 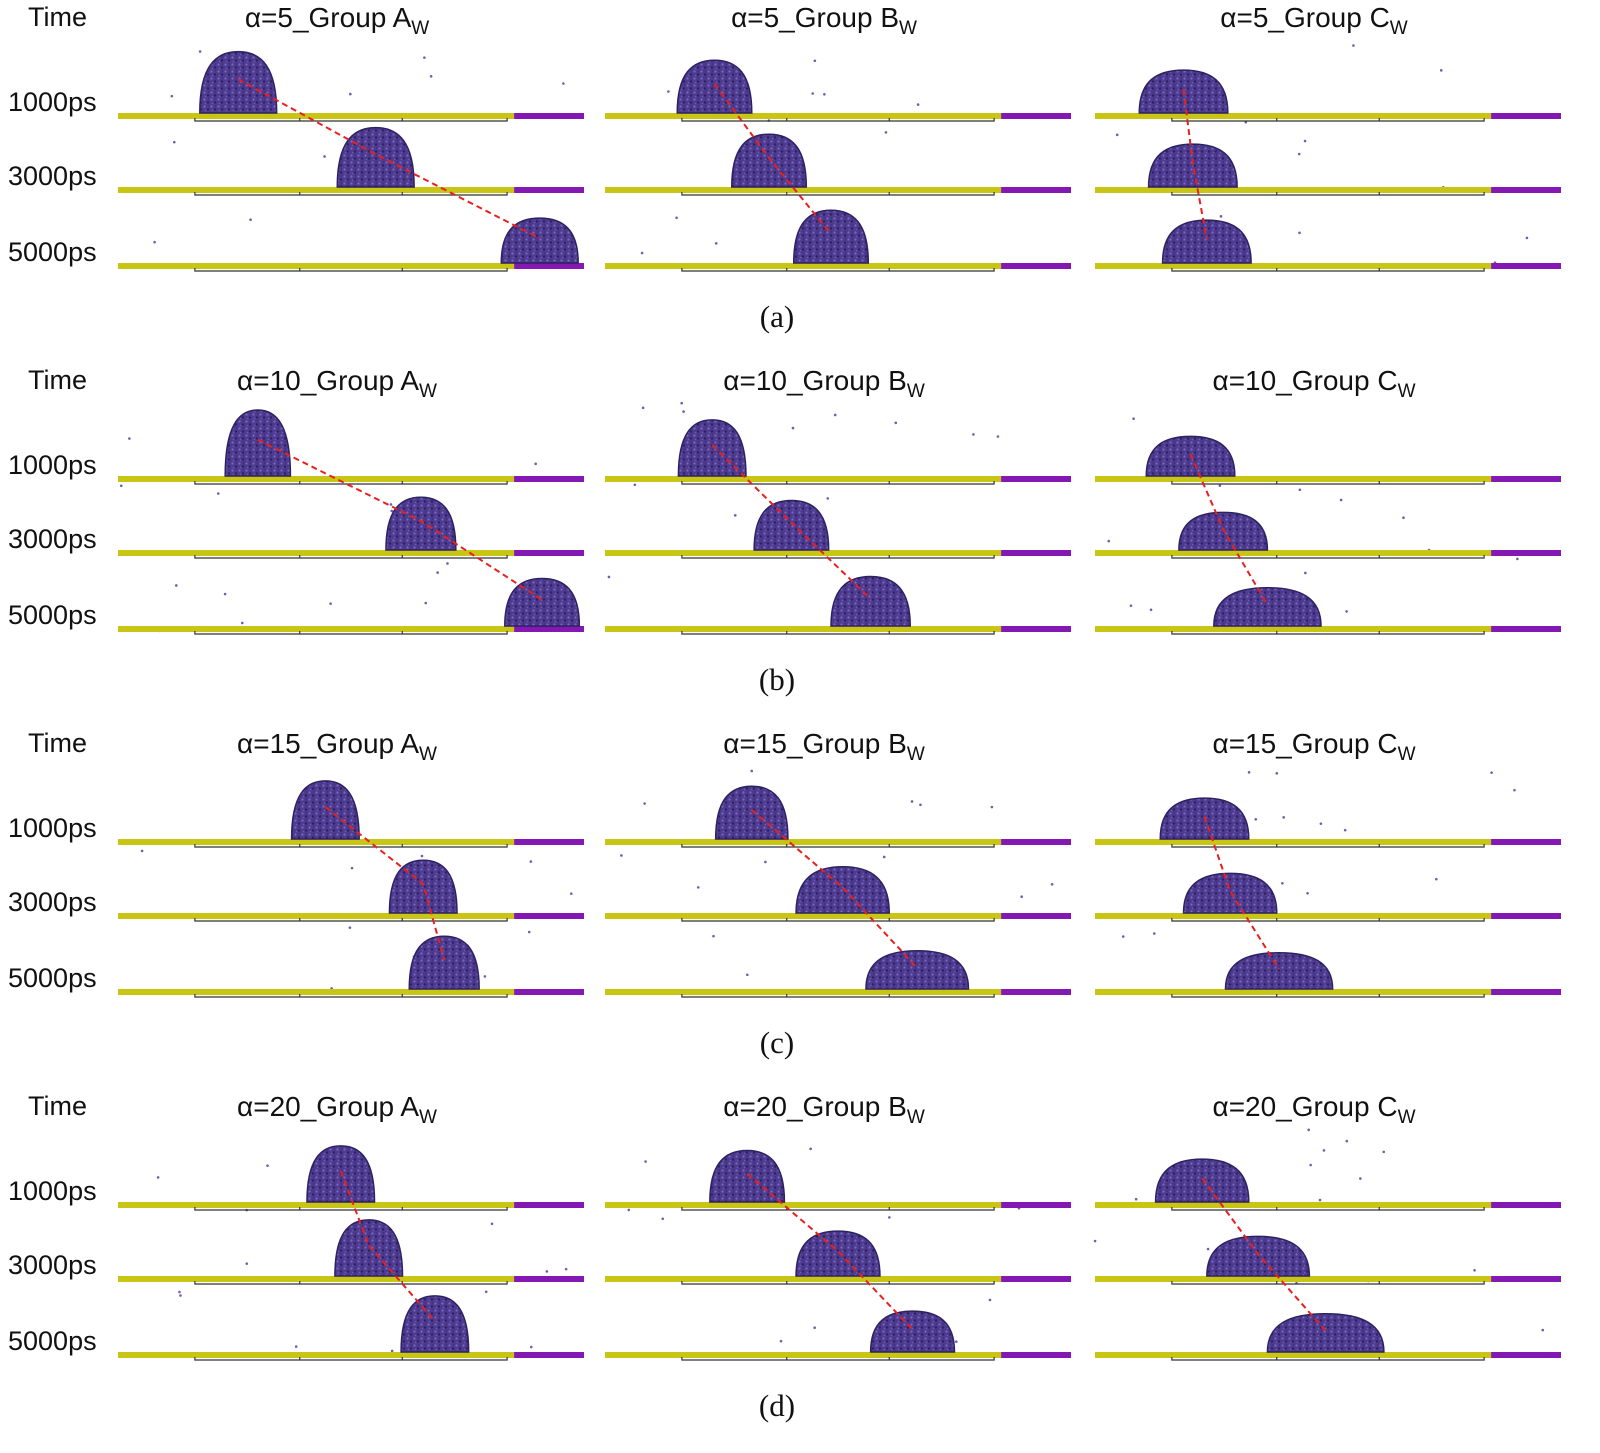 What do you see at coordinates (337, 383) in the screenshot?
I see `group-title: α=10_Group AW` at bounding box center [337, 383].